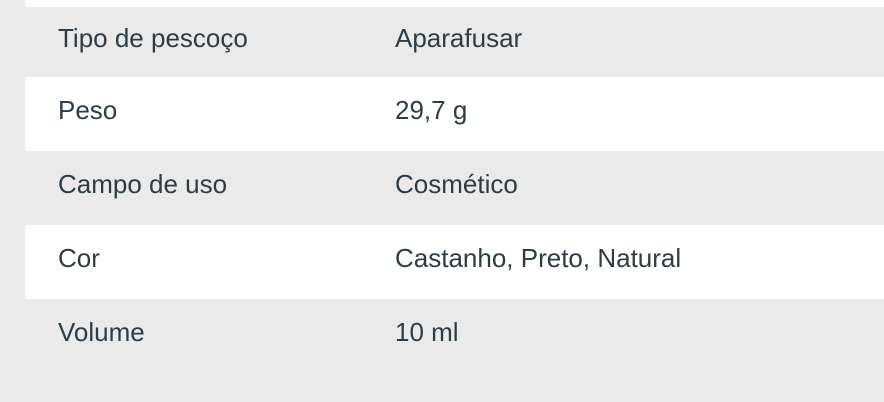 This screenshot has width=884, height=402. I want to click on table-row-partial-top, so click(454, 3).